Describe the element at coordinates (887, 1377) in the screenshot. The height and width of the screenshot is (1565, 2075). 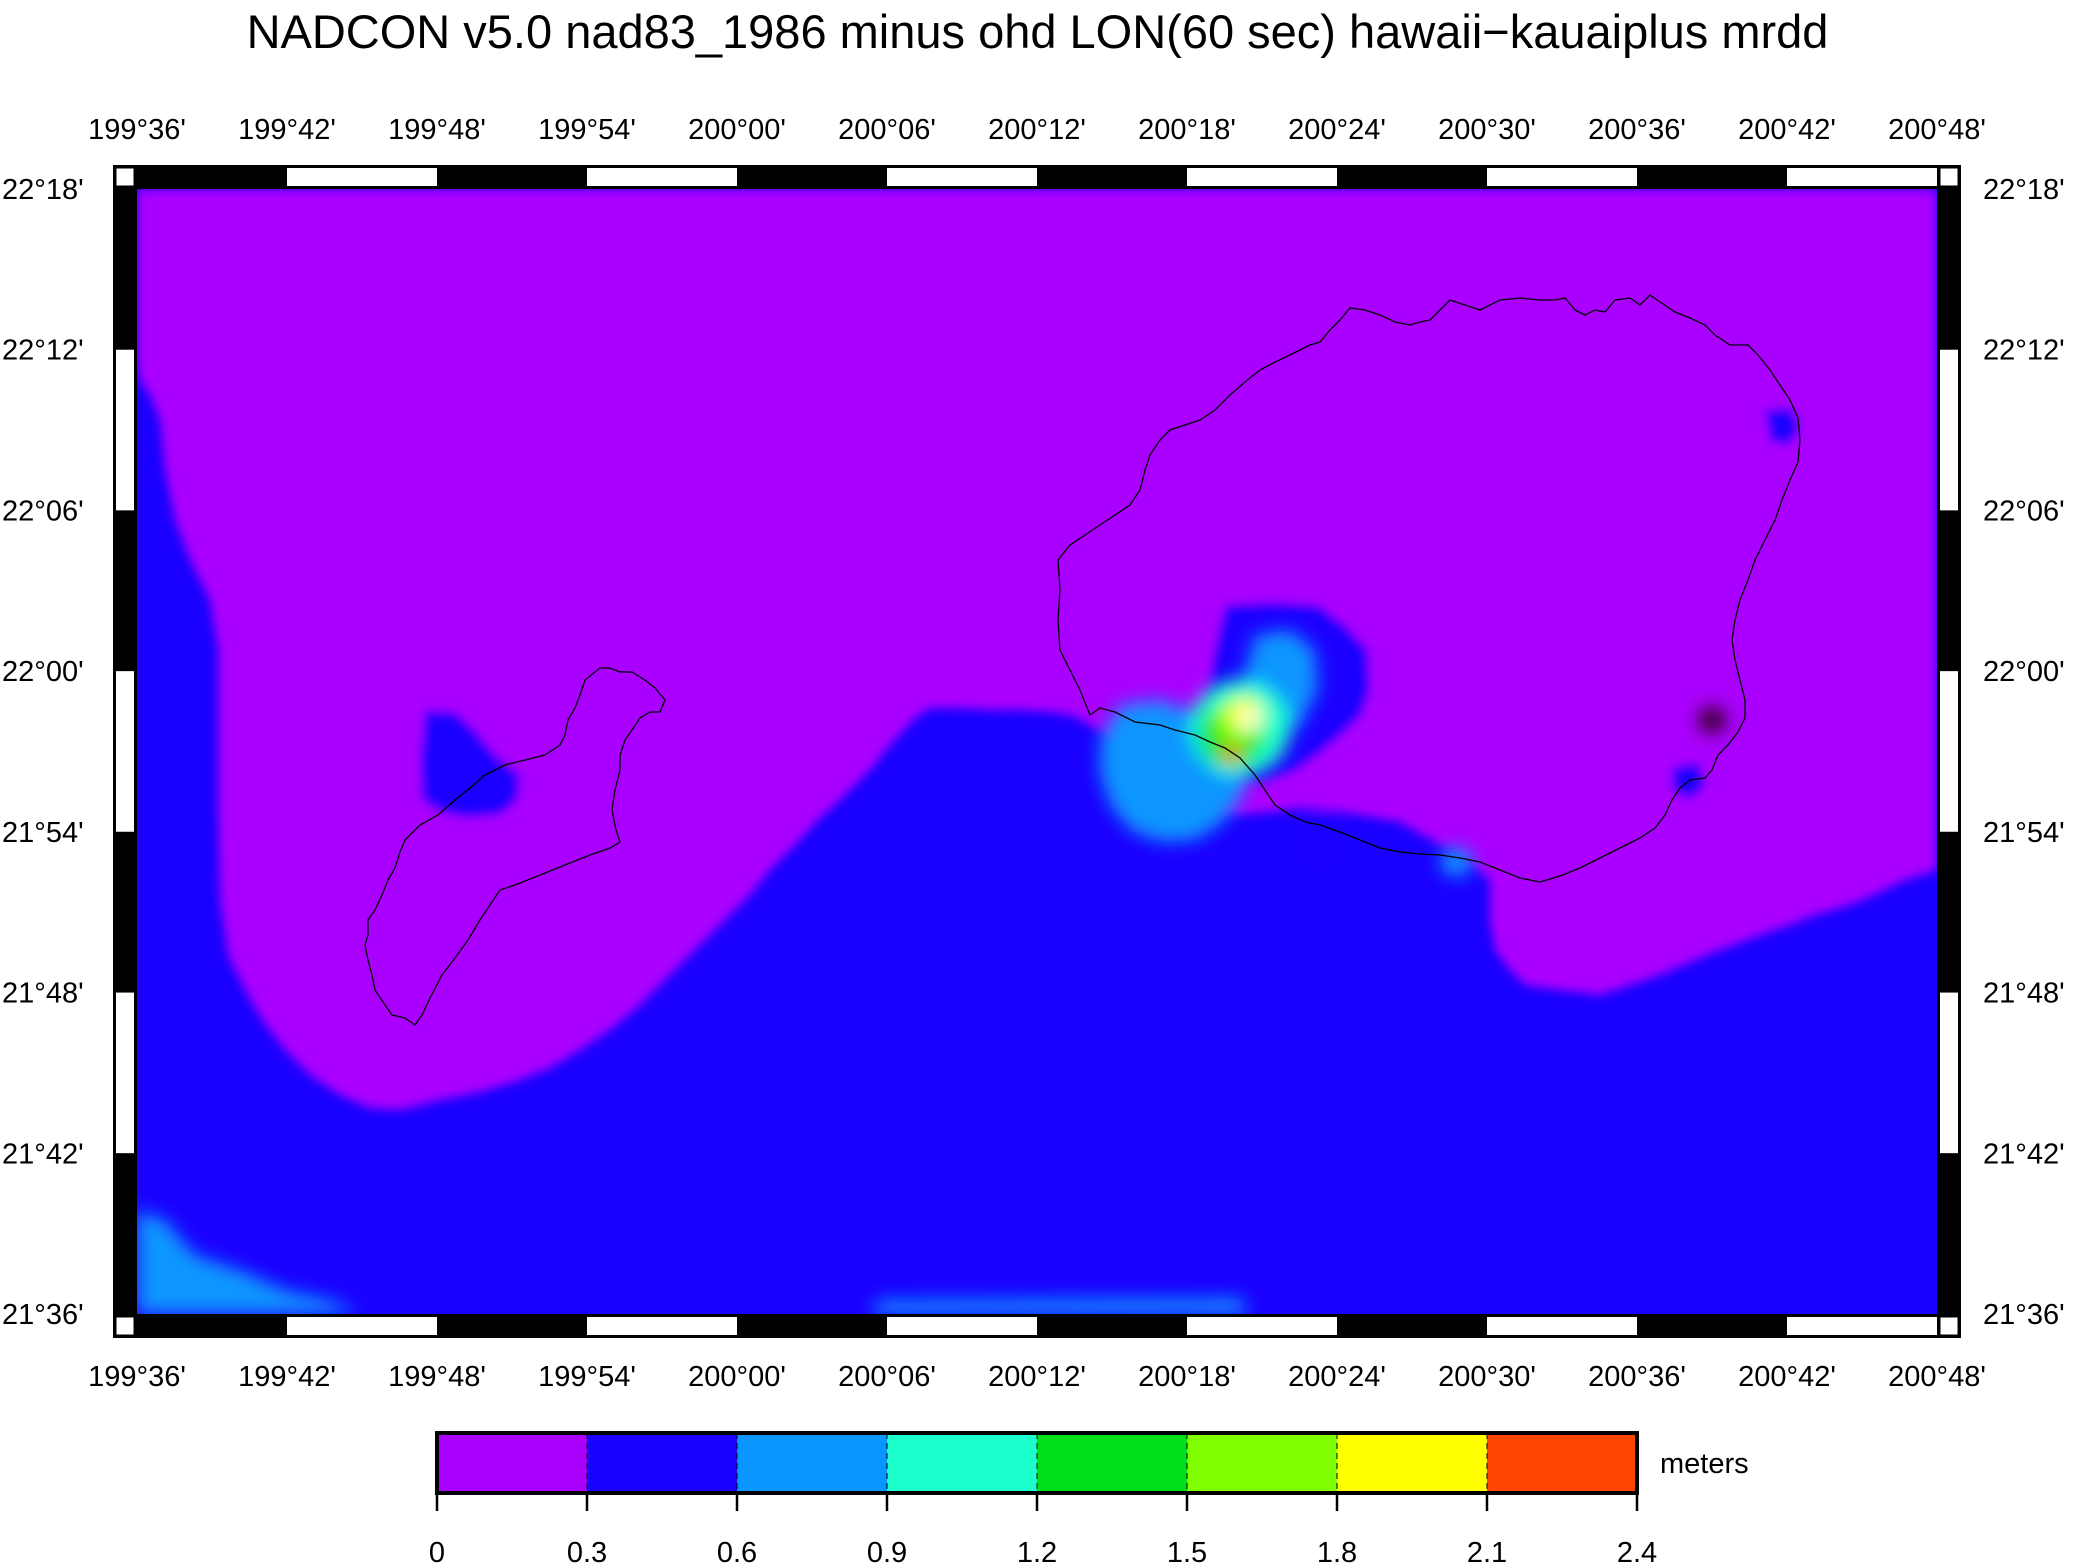
I see `longitude-tick-label: 200°06'` at that location.